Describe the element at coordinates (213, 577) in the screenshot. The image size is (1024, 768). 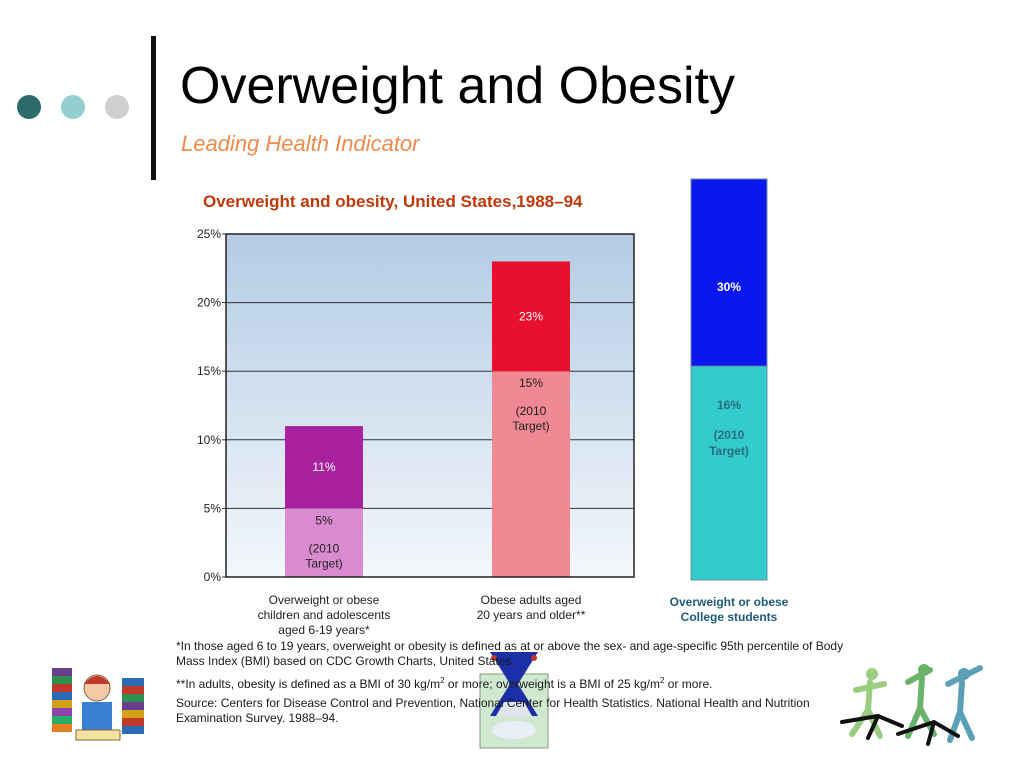
I see `y-tick-label: 0%` at that location.